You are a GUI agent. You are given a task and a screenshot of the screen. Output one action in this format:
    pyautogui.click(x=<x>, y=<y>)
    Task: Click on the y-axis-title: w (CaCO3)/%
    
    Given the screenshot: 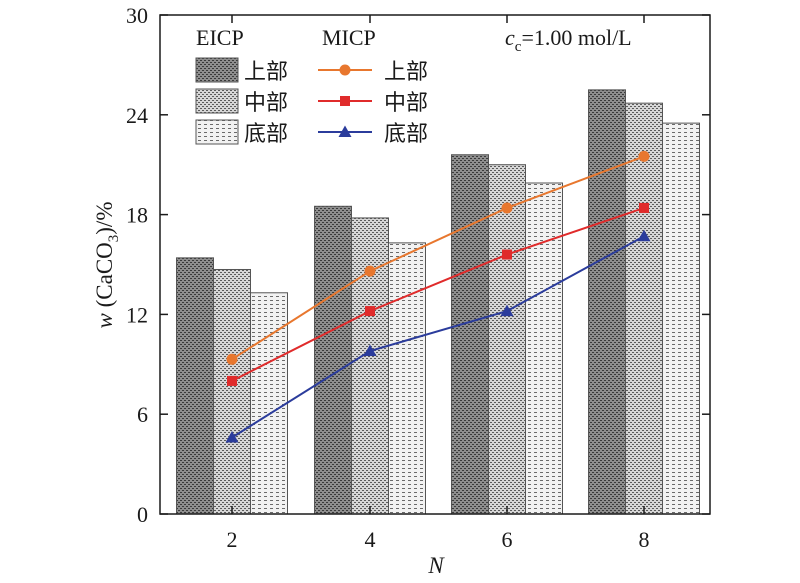 What is the action you would take?
    pyautogui.click(x=107, y=265)
    